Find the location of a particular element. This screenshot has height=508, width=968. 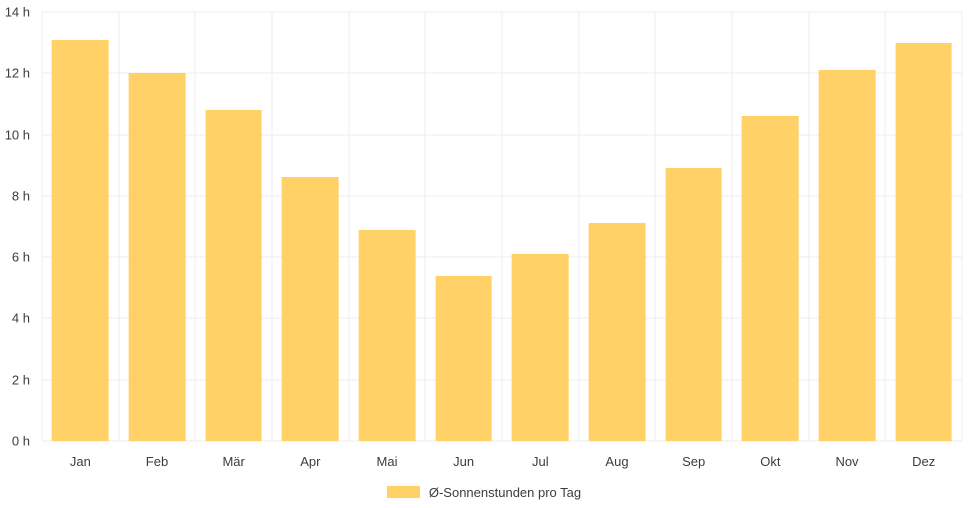

gridline-horizontal is located at coordinates (502, 441).